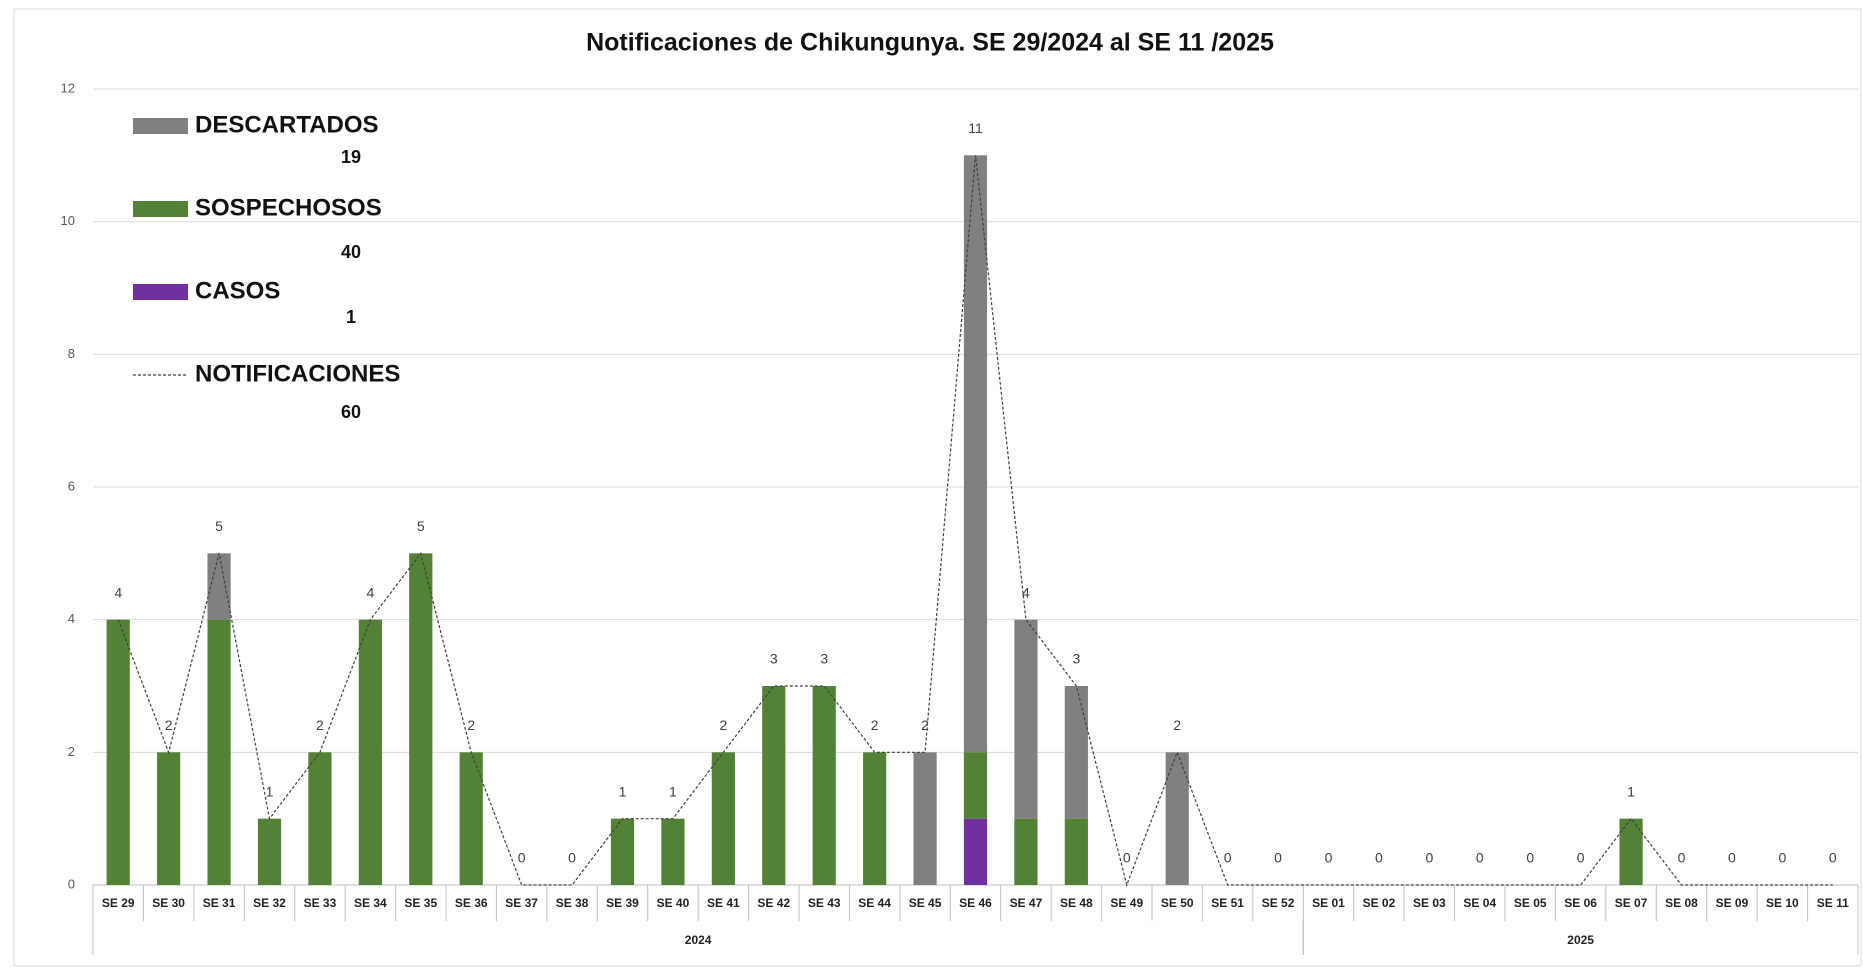 This screenshot has width=1863, height=968. Describe the element at coordinates (71, 618) in the screenshot. I see `y-tick-label: 4` at that location.